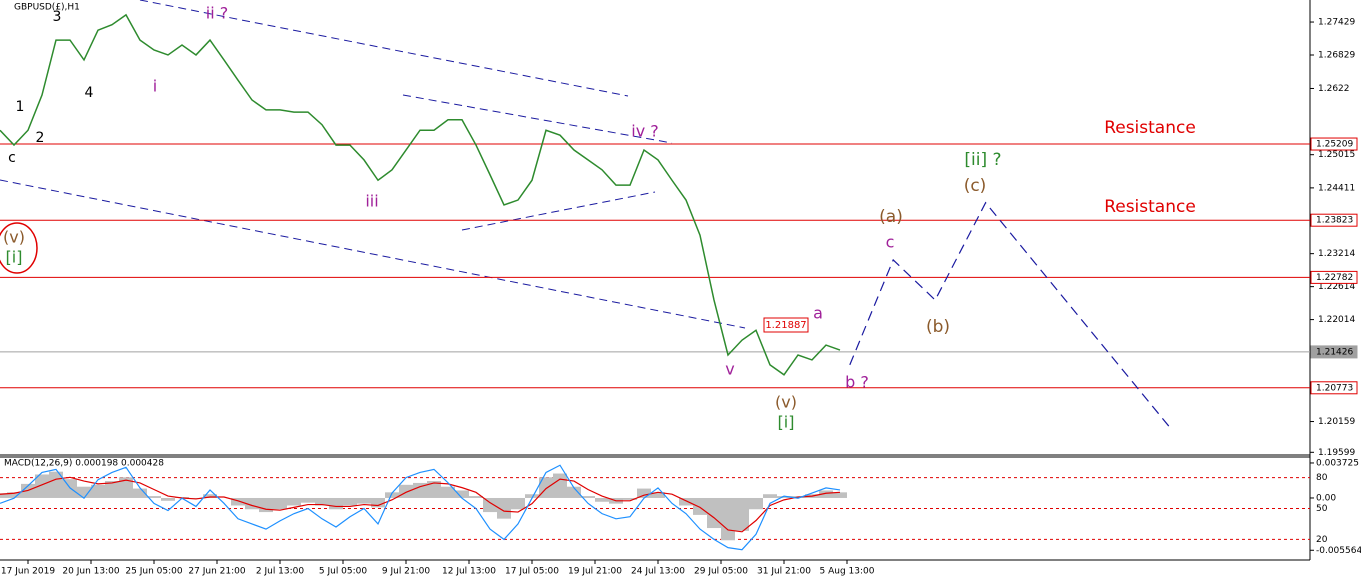 The width and height of the screenshot is (1361, 580). Describe the element at coordinates (40, 138) in the screenshot. I see `annotation: 2` at that location.